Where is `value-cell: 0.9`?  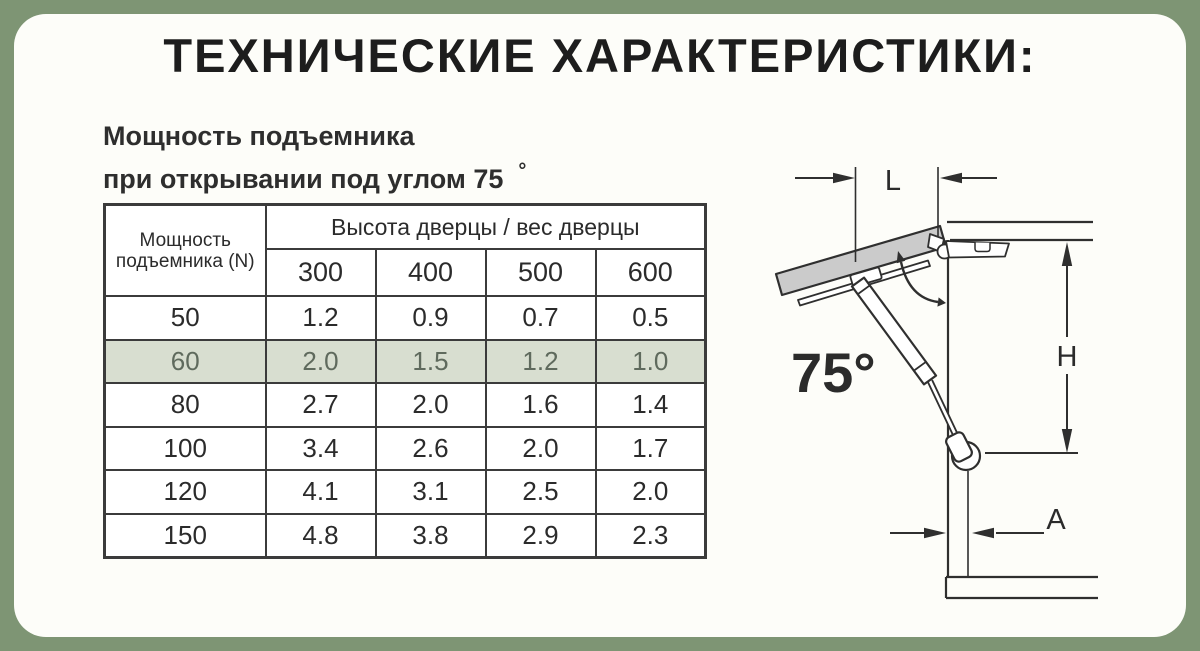 value-cell: 0.9 is located at coordinates (430, 318).